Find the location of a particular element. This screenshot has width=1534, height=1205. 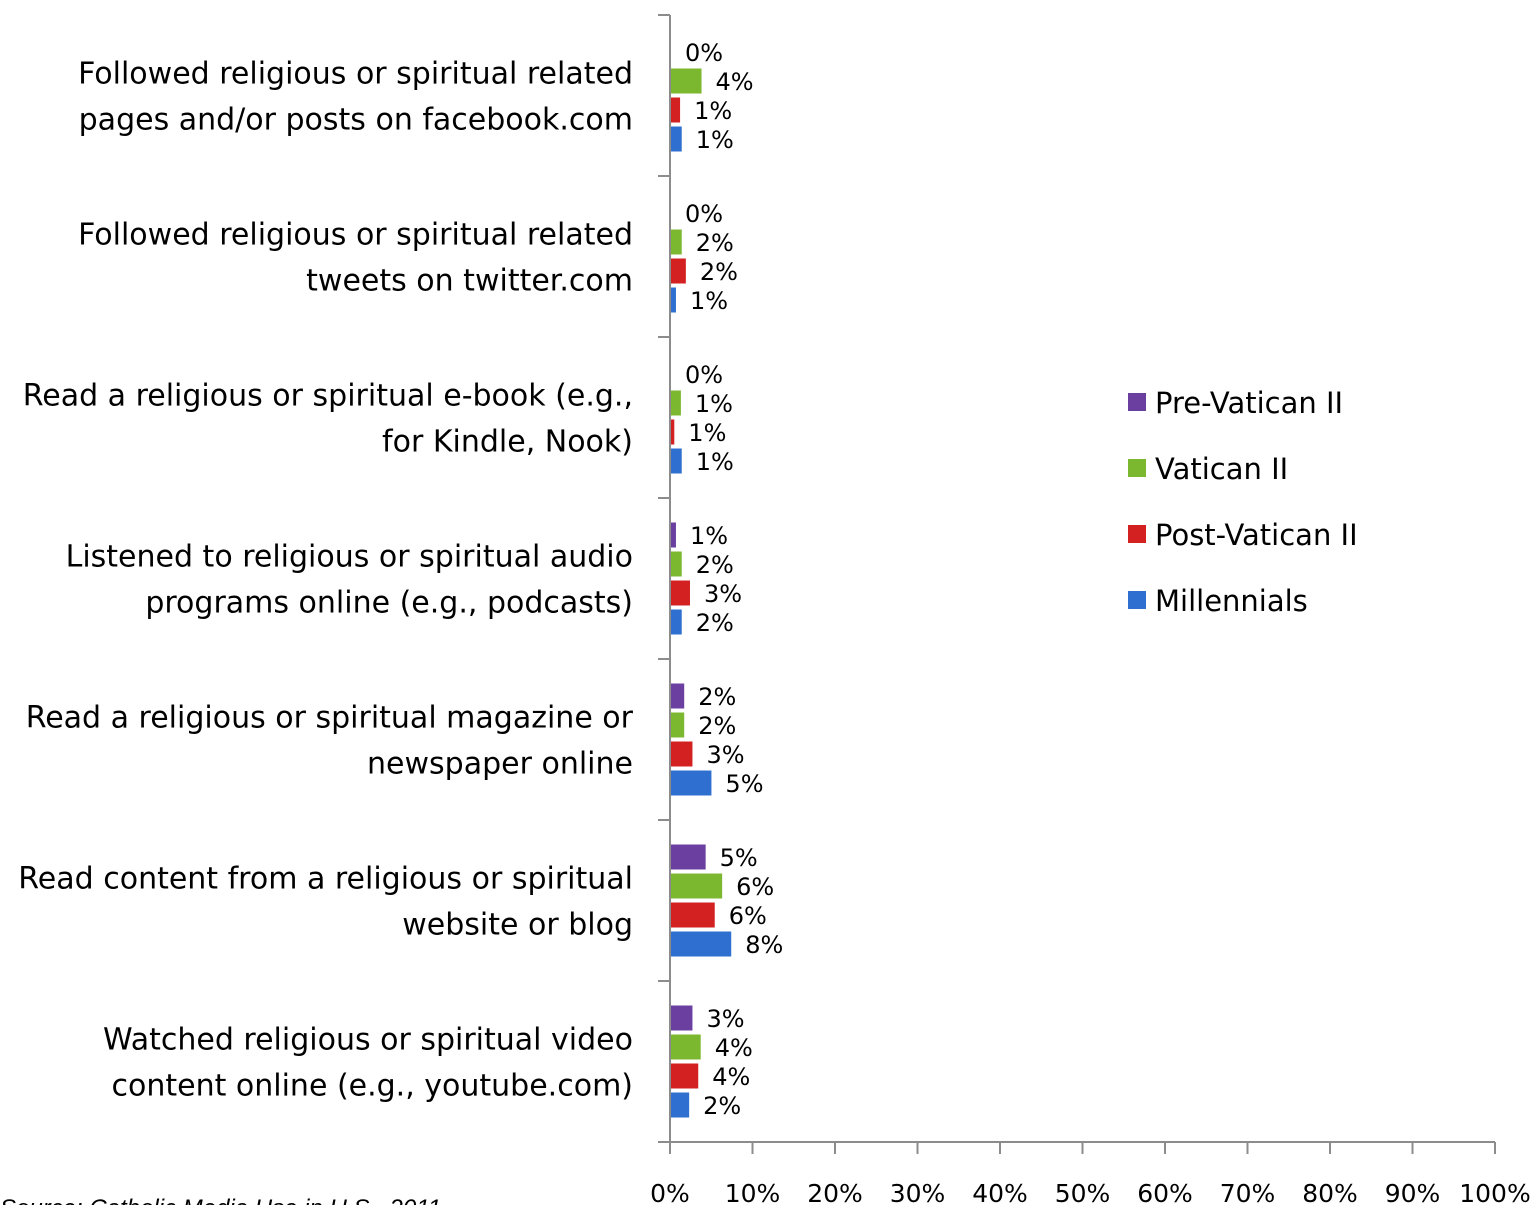

data-label-pre-vatican-ii: 3% is located at coordinates (725, 1019).